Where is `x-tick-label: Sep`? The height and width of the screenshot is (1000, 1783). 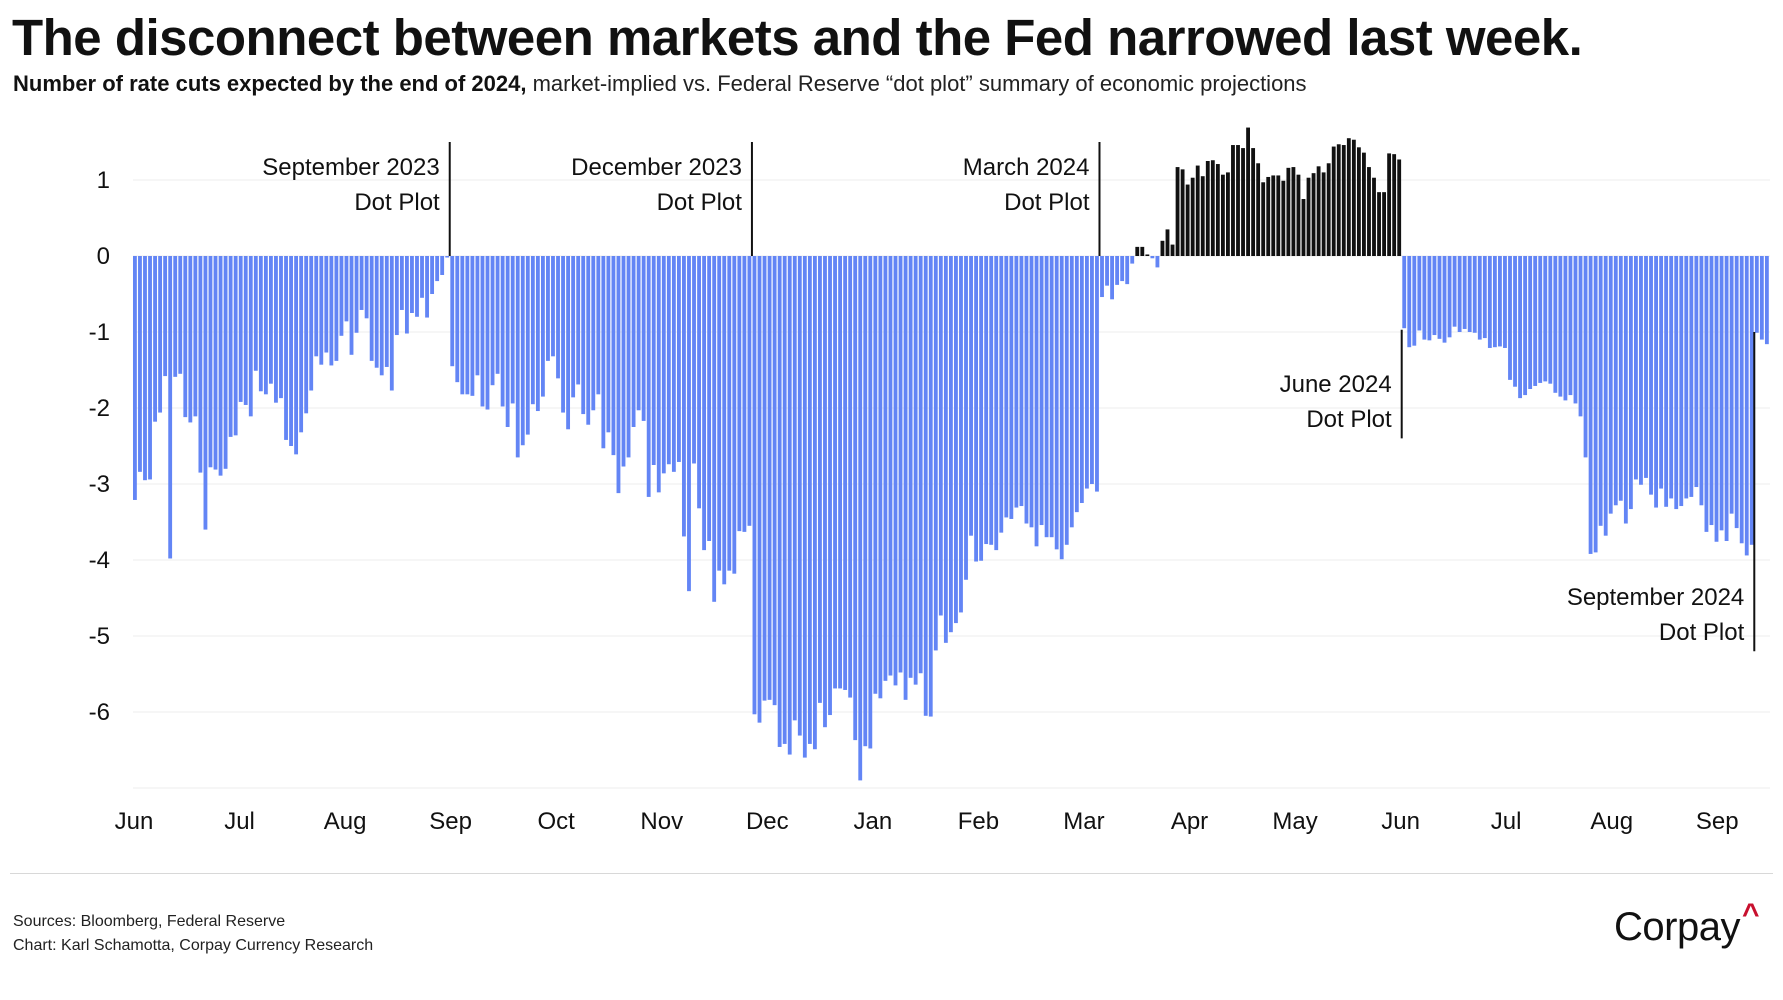
x-tick-label: Sep is located at coordinates (450, 821).